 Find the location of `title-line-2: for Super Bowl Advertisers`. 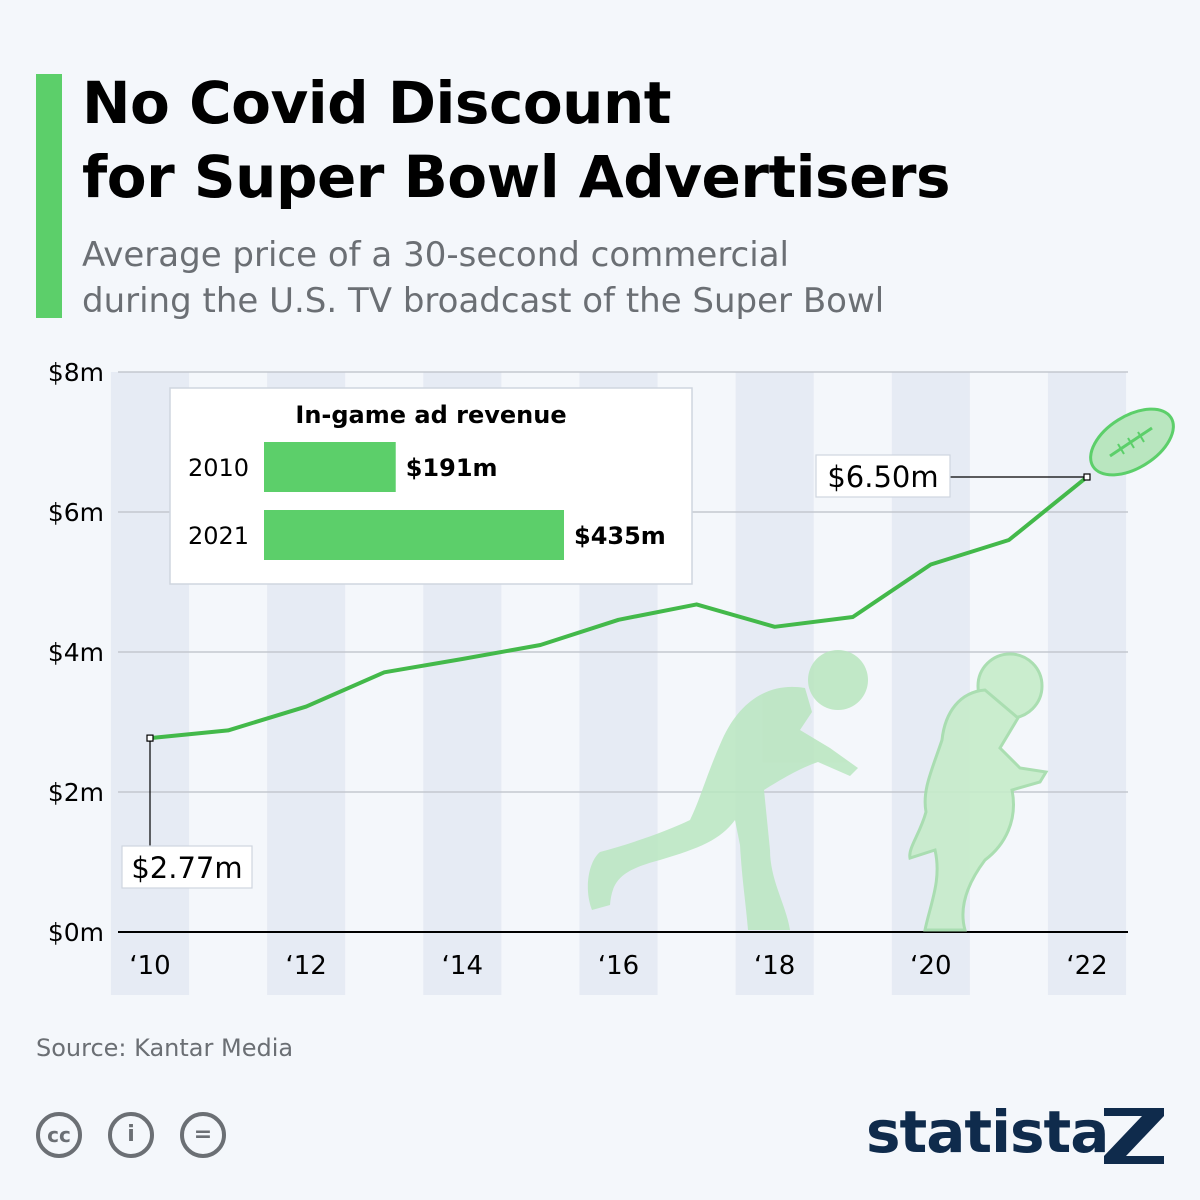

title-line-2: for Super Bowl Advertisers is located at coordinates (516, 177).